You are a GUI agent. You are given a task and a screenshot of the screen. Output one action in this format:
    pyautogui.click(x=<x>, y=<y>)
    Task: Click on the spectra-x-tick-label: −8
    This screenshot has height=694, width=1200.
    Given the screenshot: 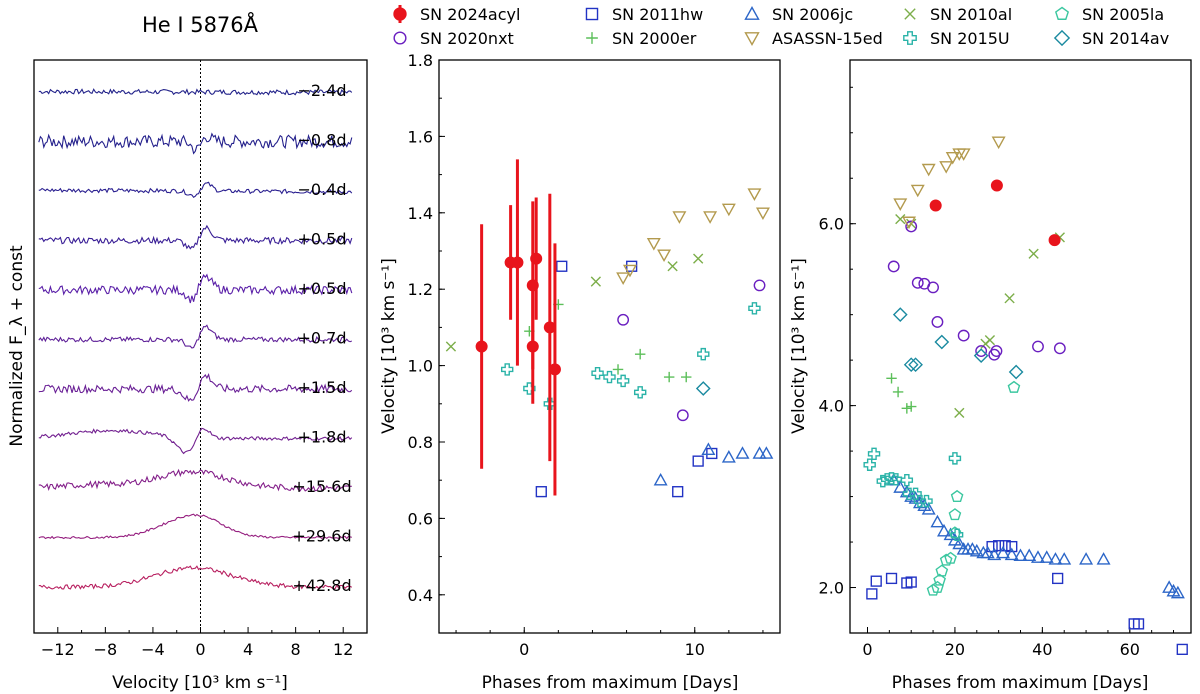 What is the action you would take?
    pyautogui.click(x=106, y=649)
    